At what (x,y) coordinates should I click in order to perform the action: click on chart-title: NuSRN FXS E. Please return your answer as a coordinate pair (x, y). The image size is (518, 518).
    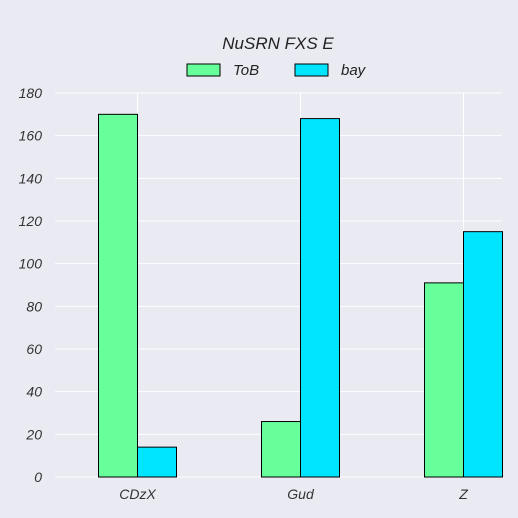
    Looking at the image, I should click on (278, 43).